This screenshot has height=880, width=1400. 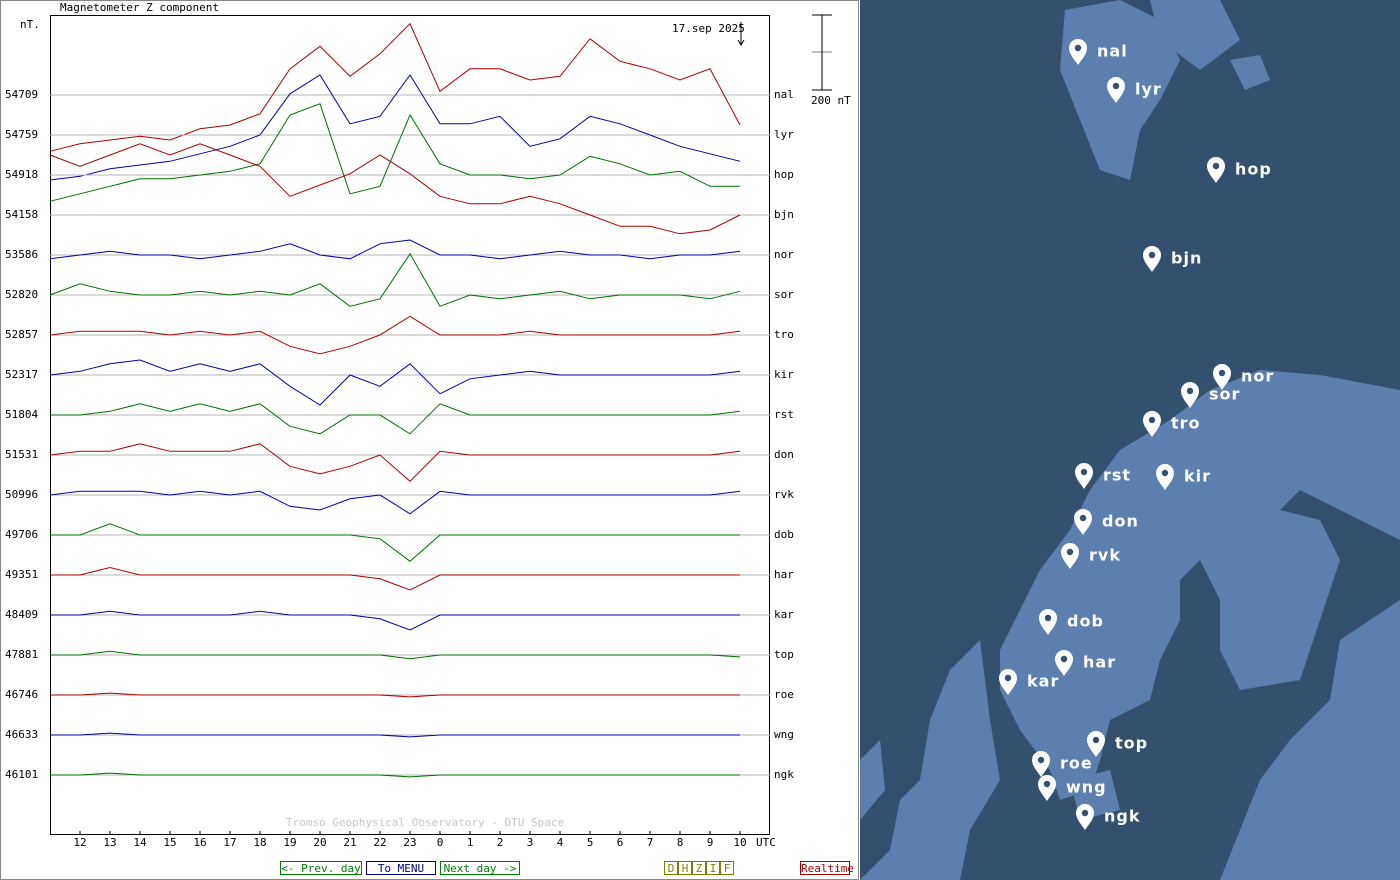 What do you see at coordinates (21, 614) in the screenshot?
I see `baseline-label: 48409` at bounding box center [21, 614].